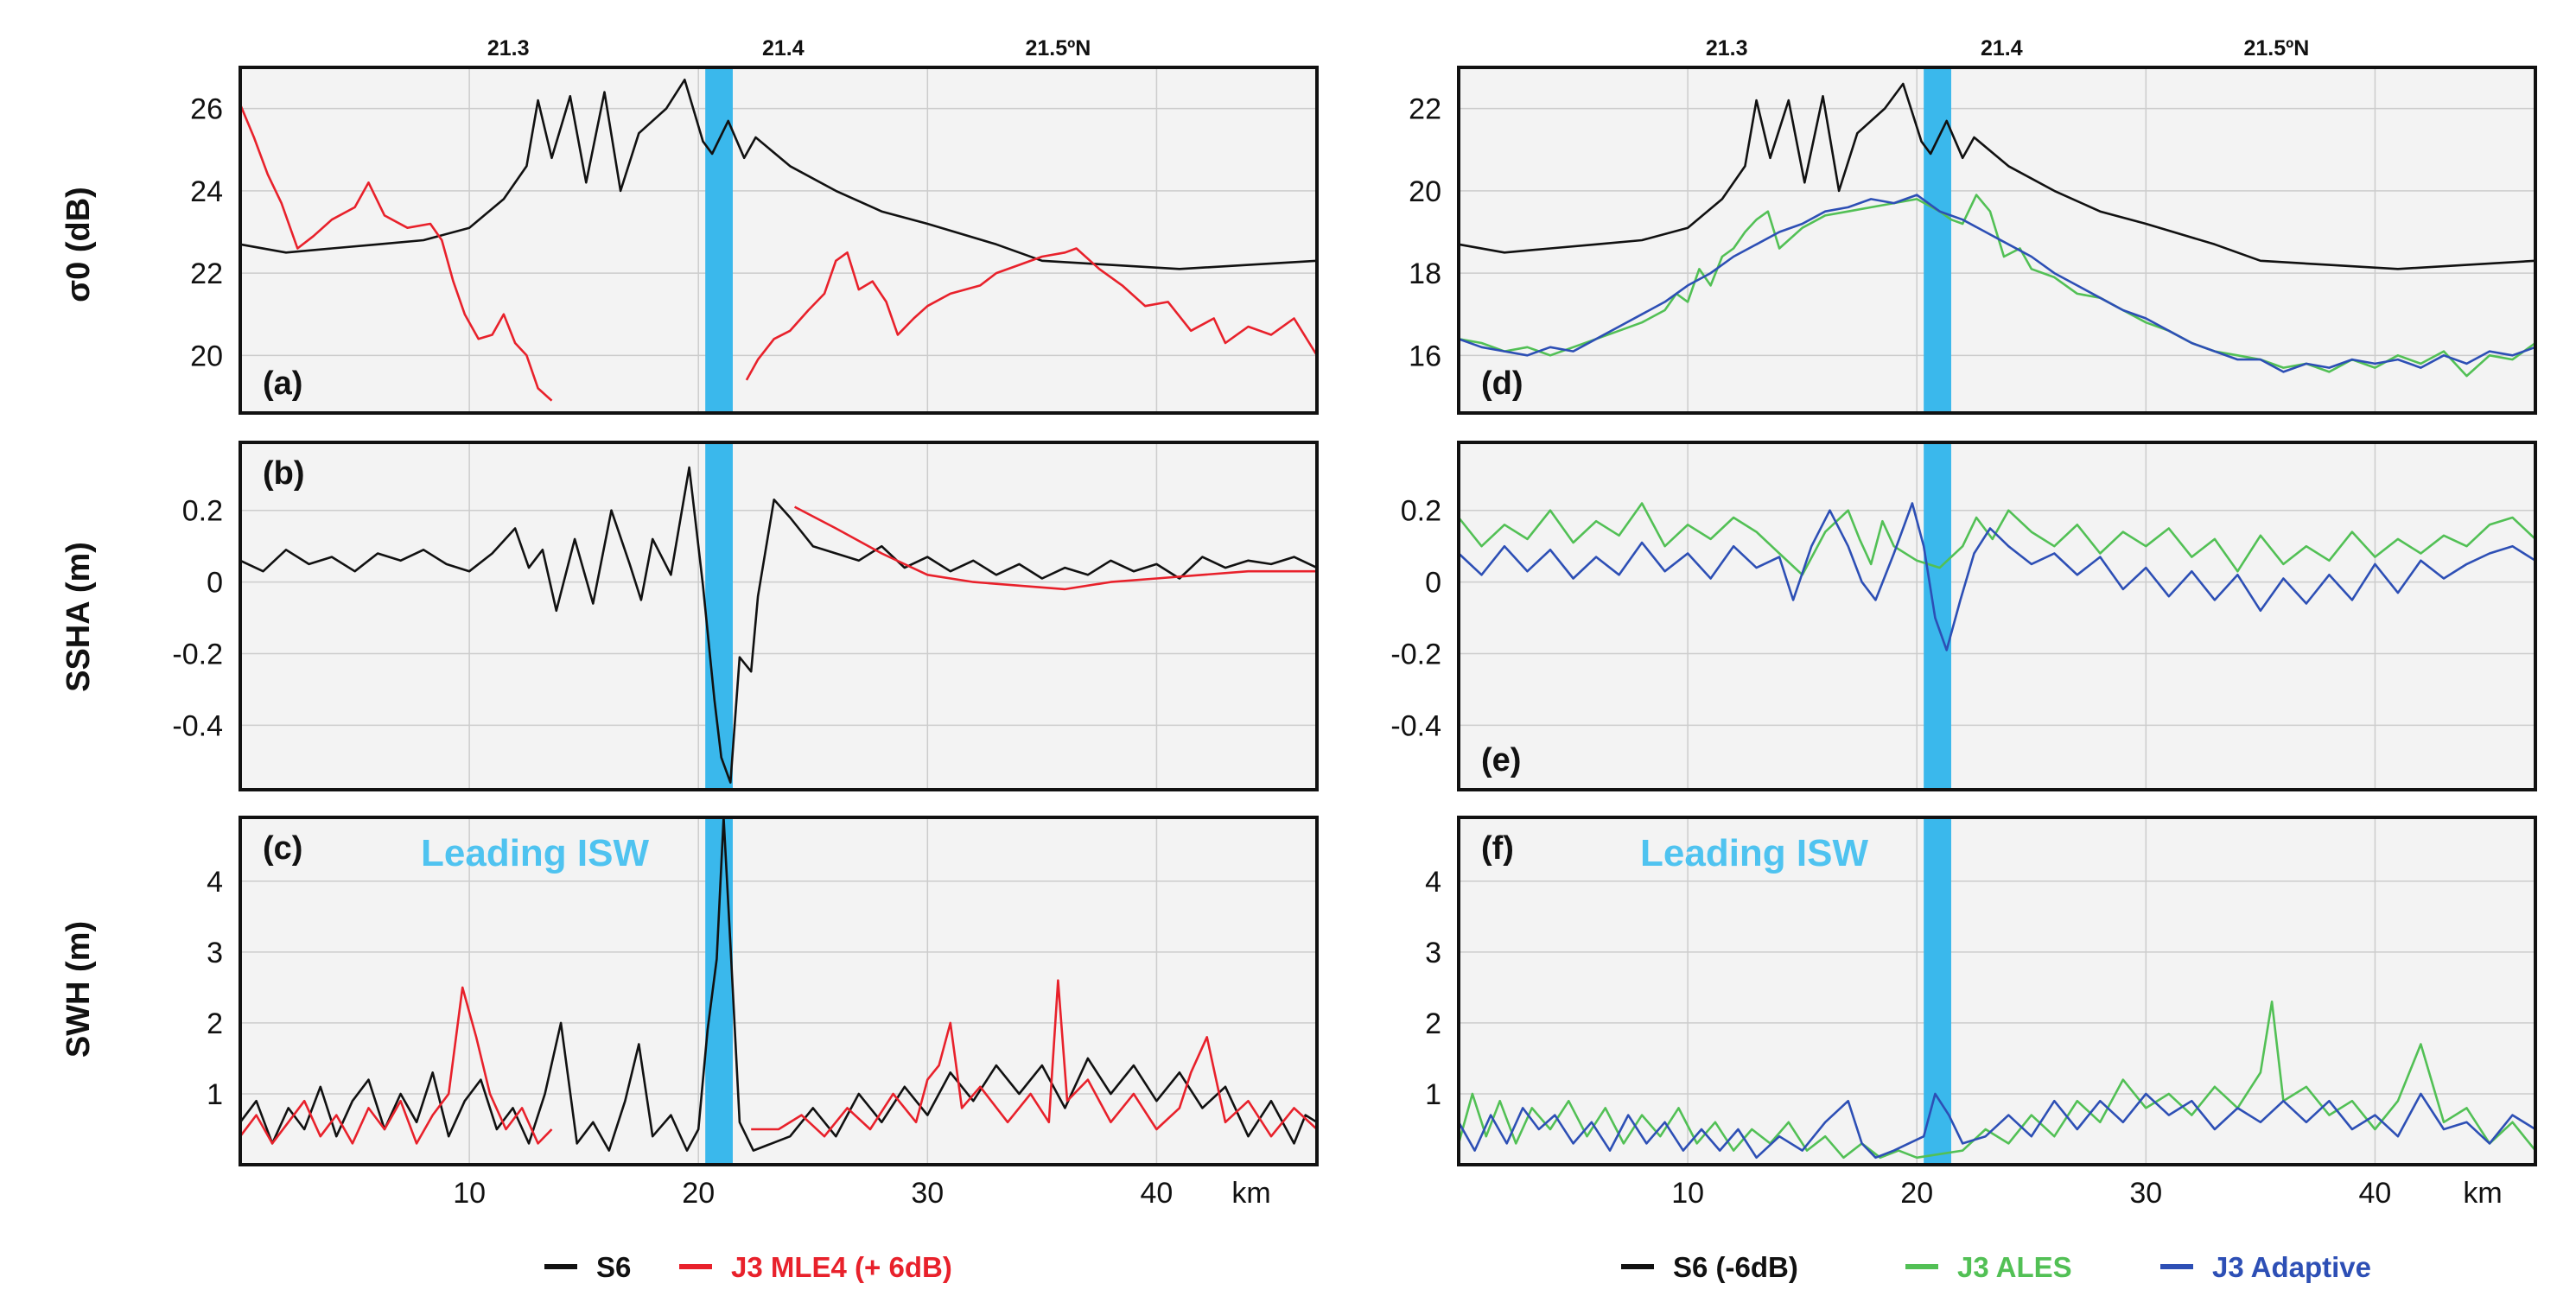 The width and height of the screenshot is (2576, 1309). I want to click on legend-left: S6 J3 MLE4 (+ 6dB), so click(748, 1267).